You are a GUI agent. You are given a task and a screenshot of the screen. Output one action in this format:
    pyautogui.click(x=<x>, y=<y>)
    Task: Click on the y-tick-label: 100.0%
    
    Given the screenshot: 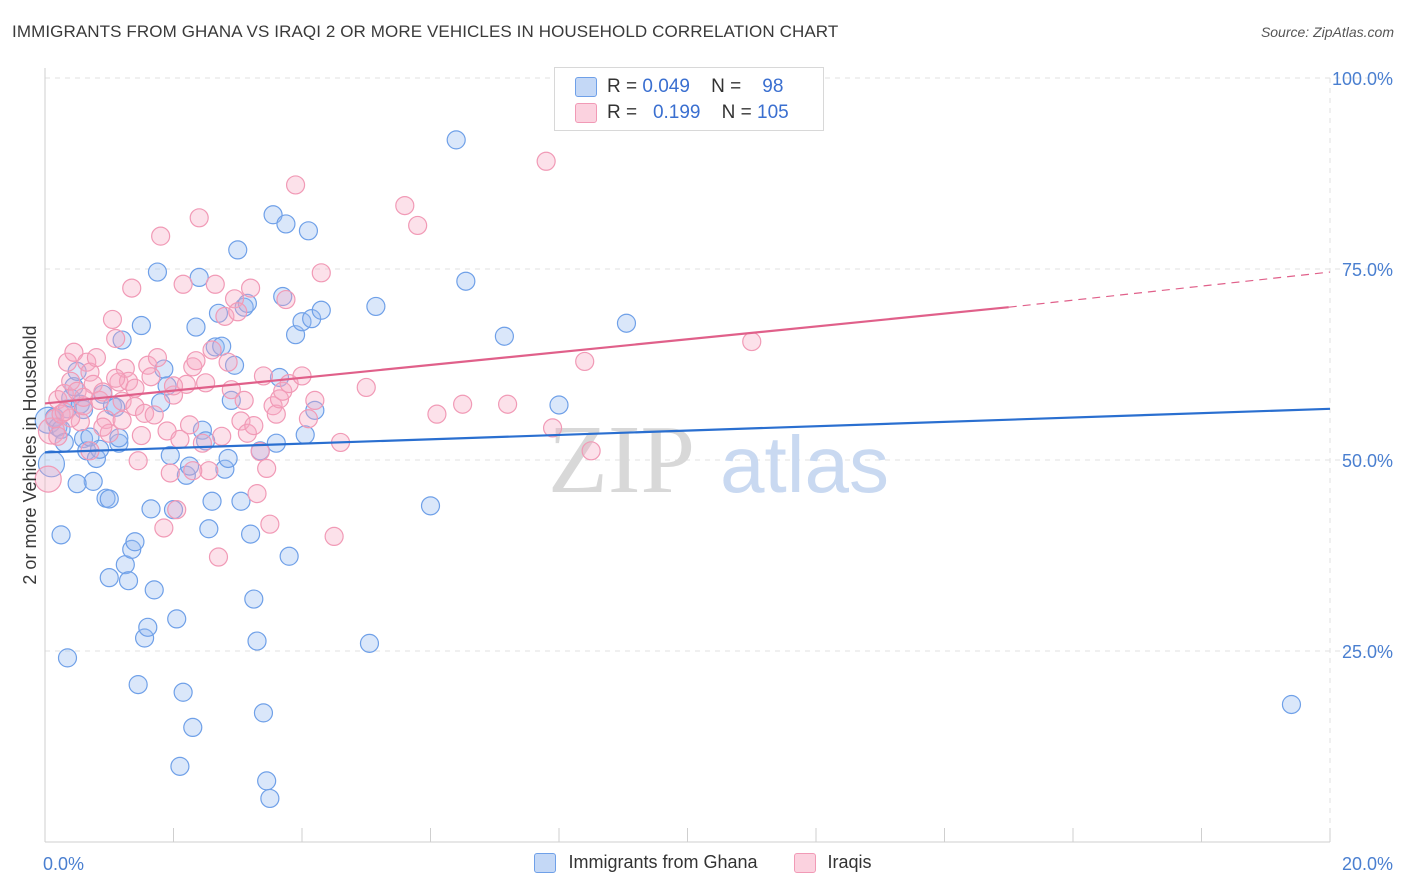 What is the action you would take?
    pyautogui.click(x=1362, y=79)
    